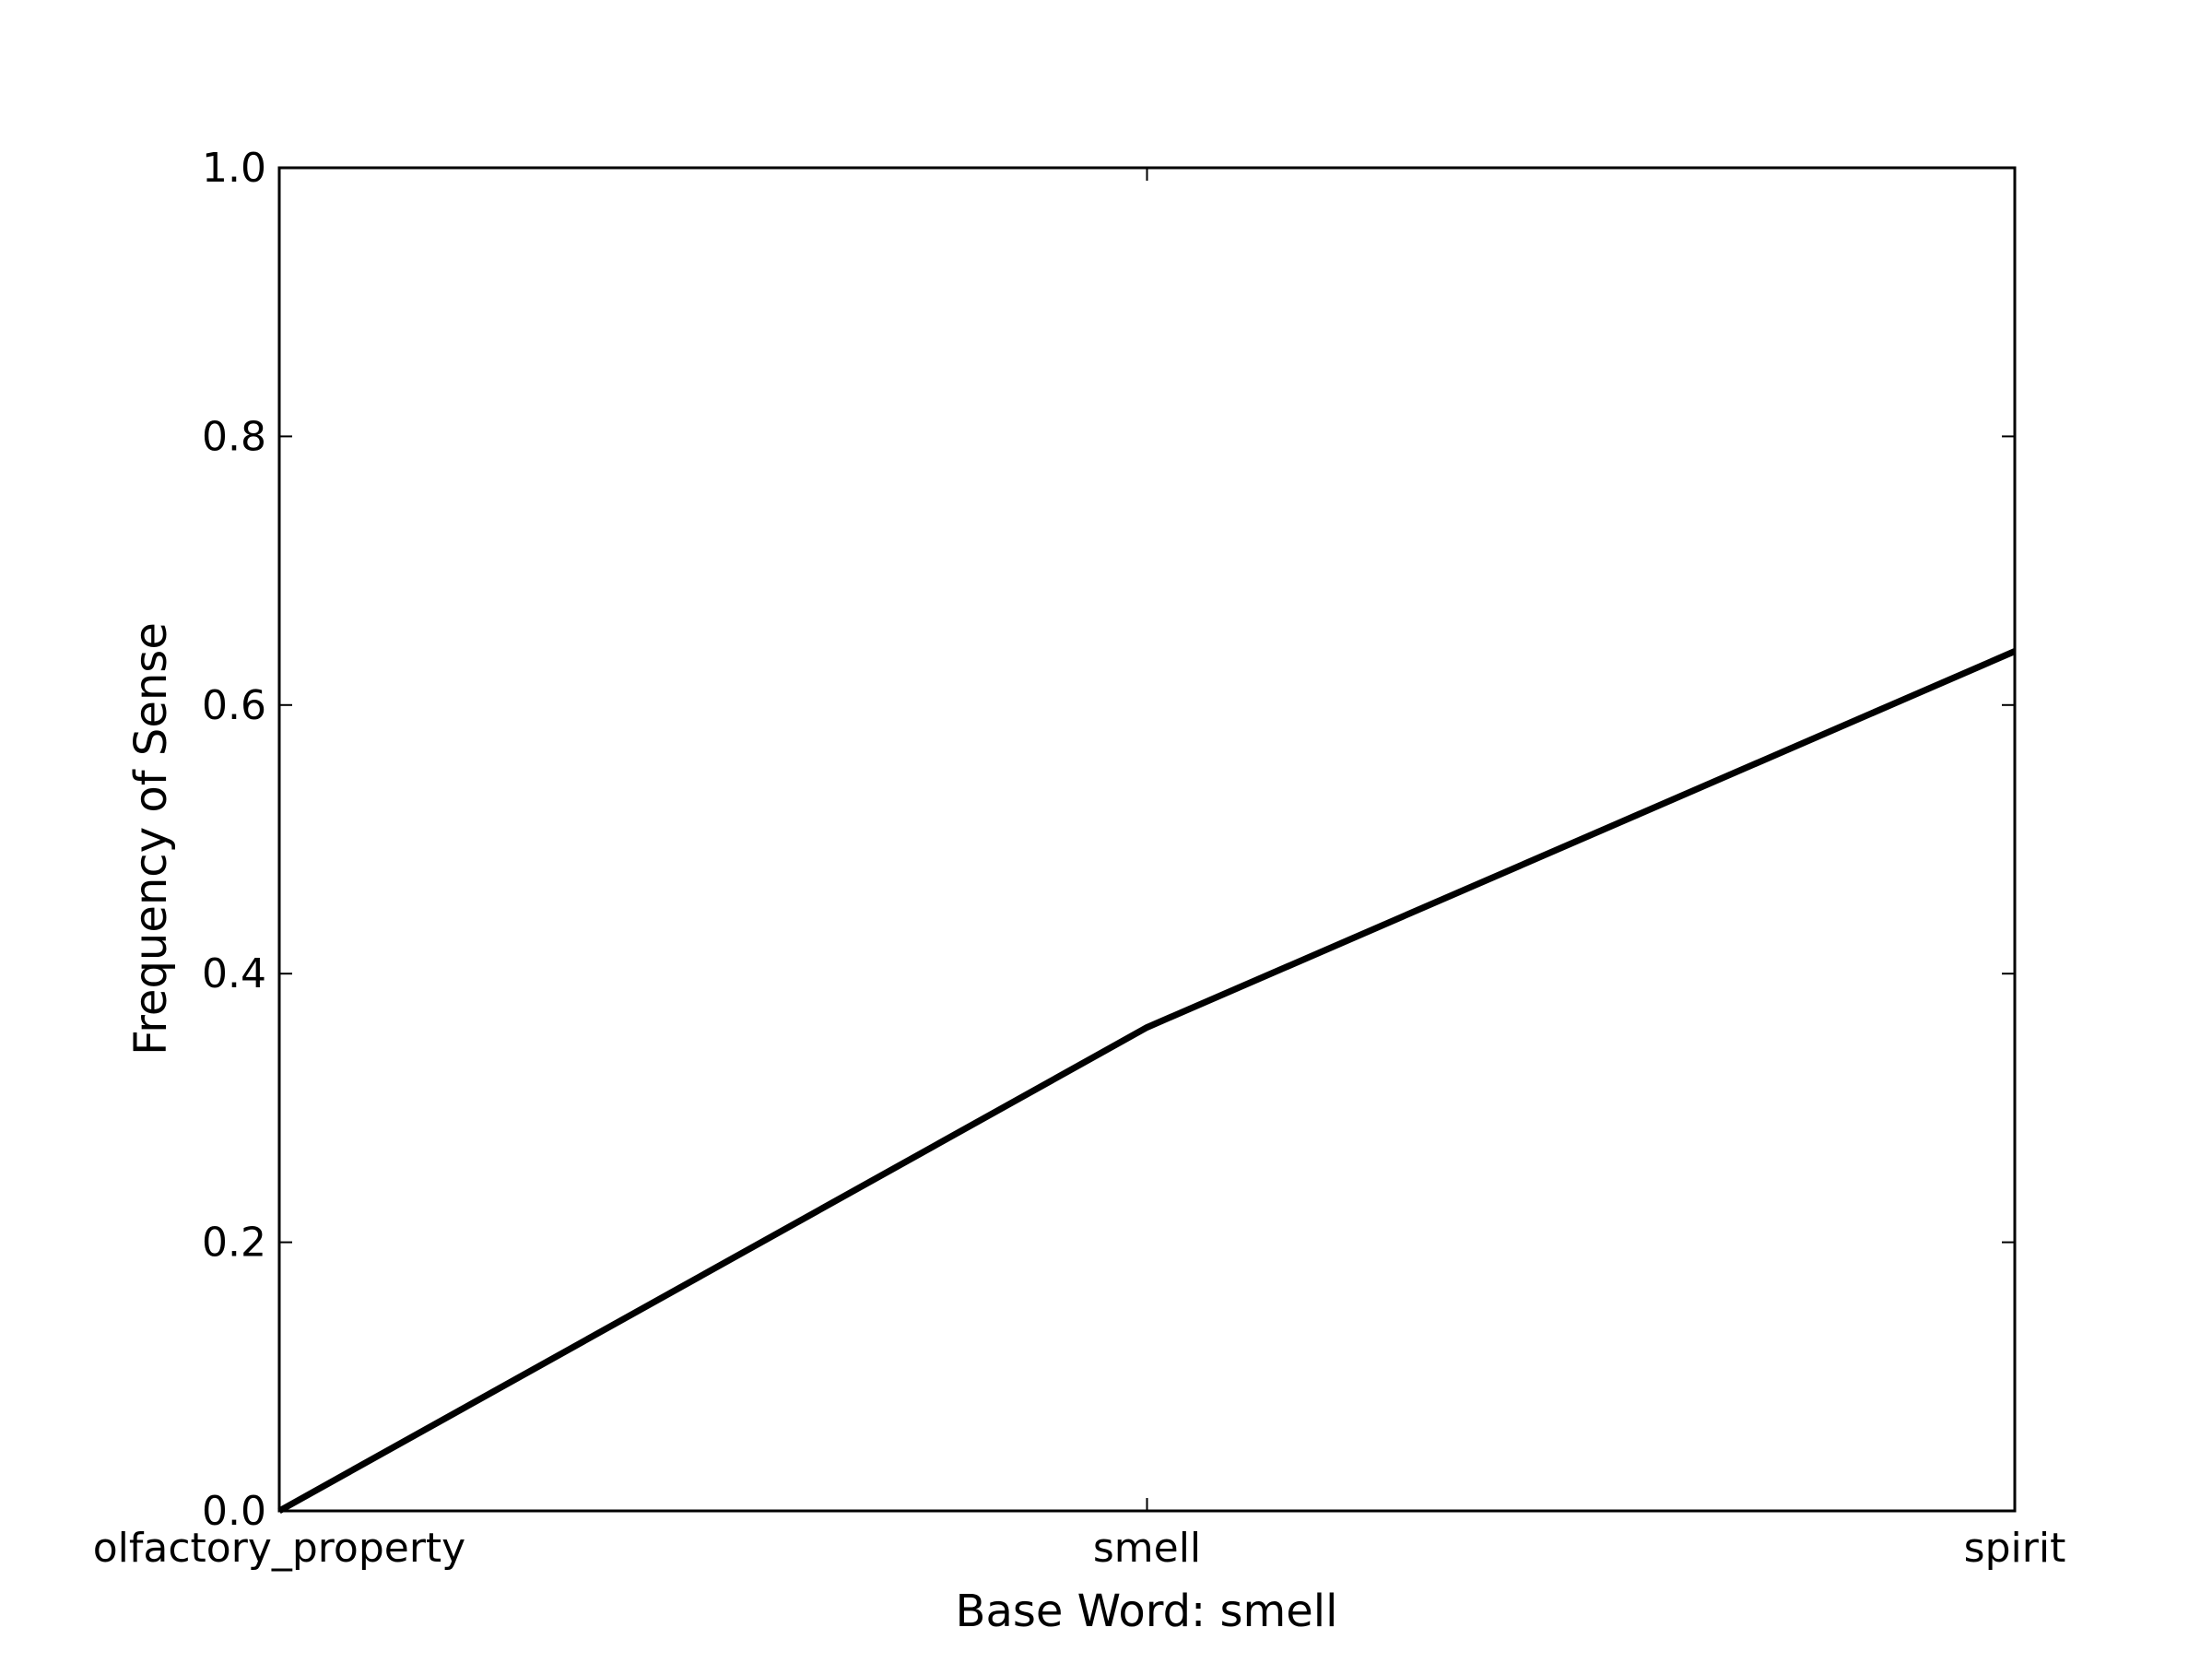  What do you see at coordinates (1147, 1611) in the screenshot?
I see `x-axis-title: Base Word: smell` at bounding box center [1147, 1611].